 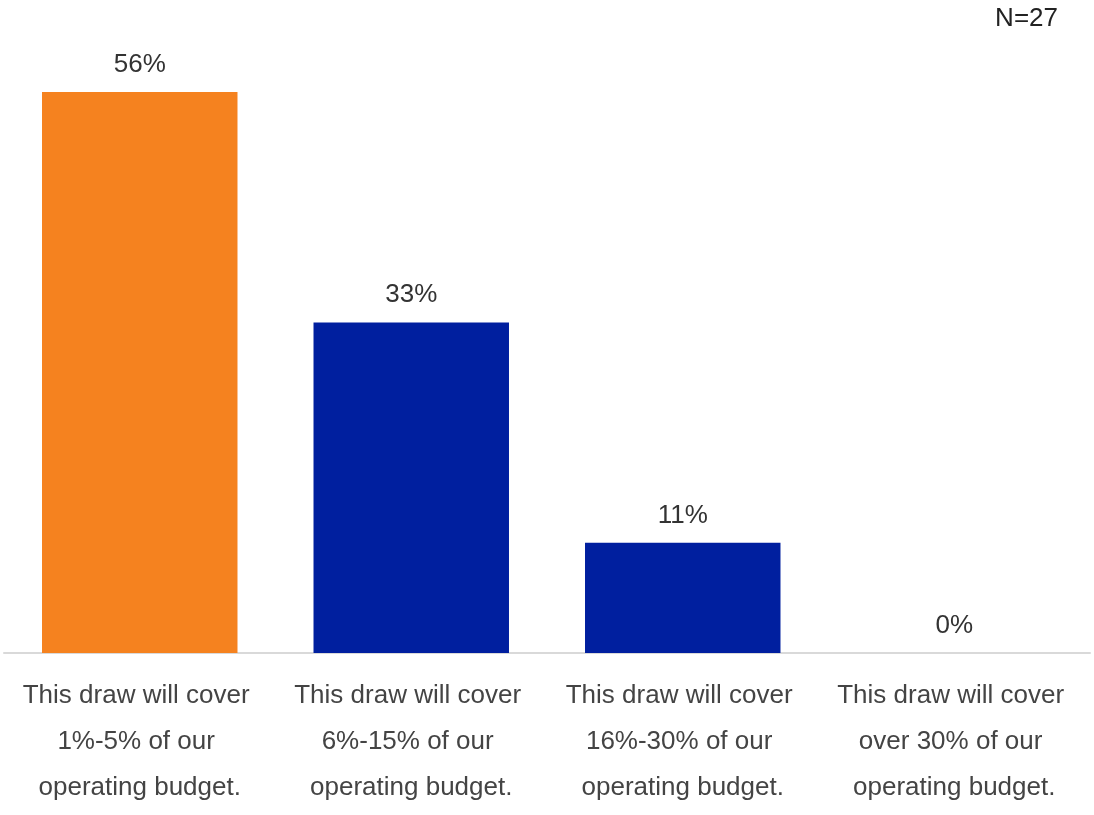 I want to click on x-tick-label: This draw will cover 16%-30% of our operating budget., so click(x=682, y=740).